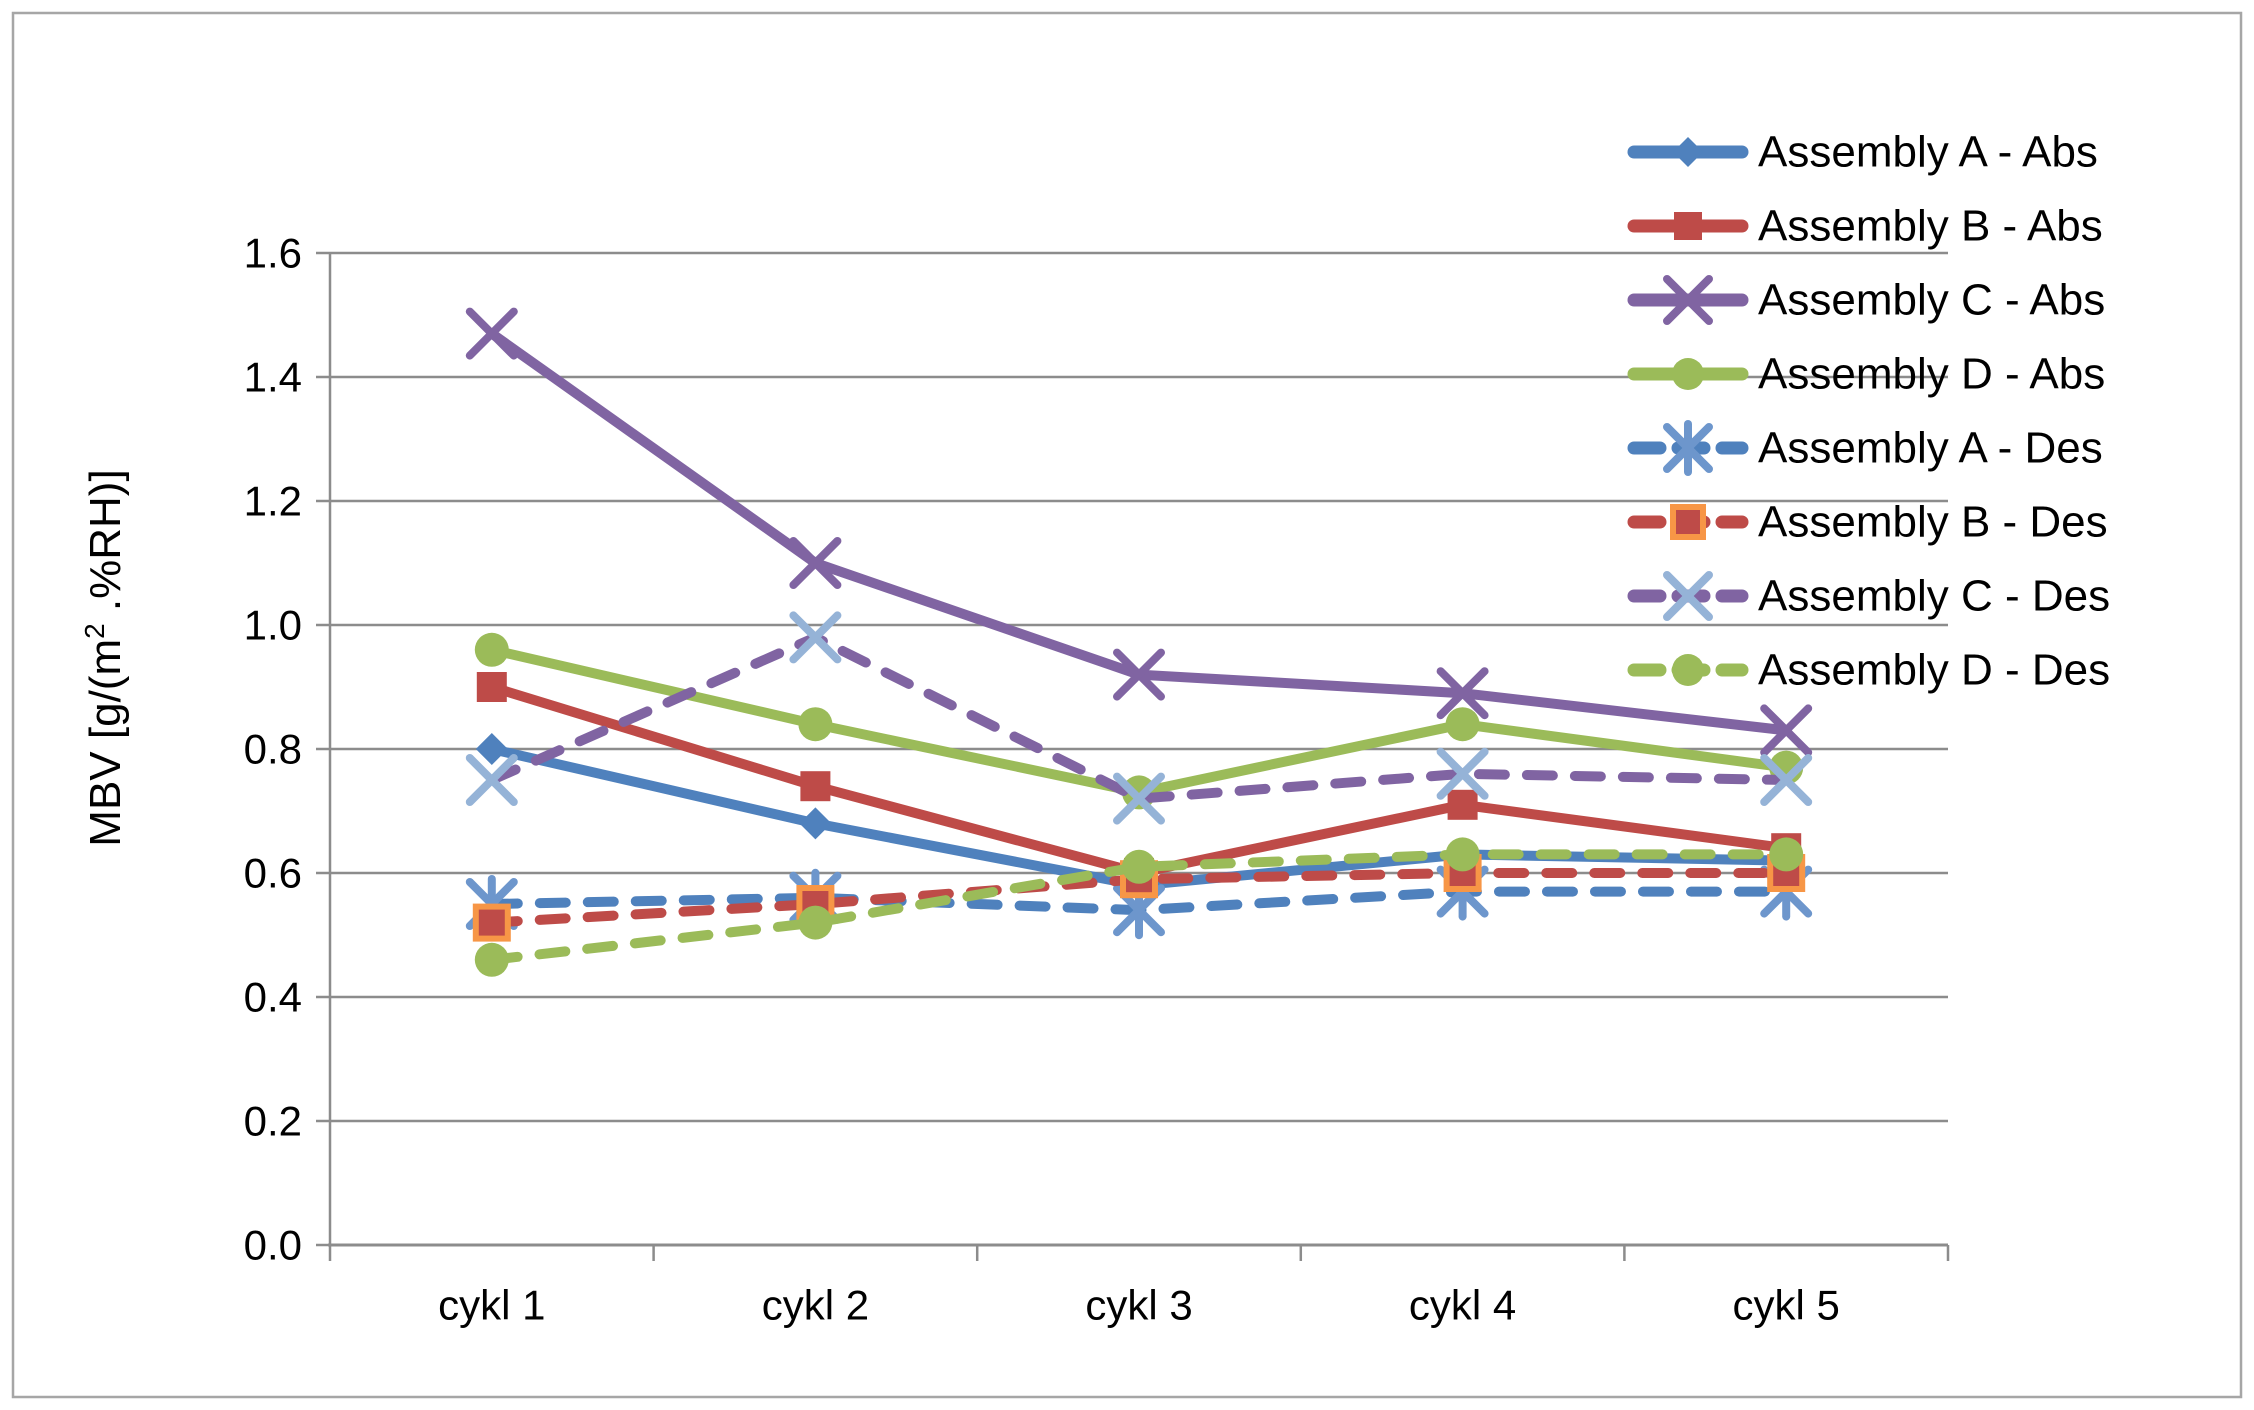 The height and width of the screenshot is (1410, 2254). What do you see at coordinates (1688, 152) in the screenshot?
I see `legend-item-assembly-a-abs-diamond-marker` at bounding box center [1688, 152].